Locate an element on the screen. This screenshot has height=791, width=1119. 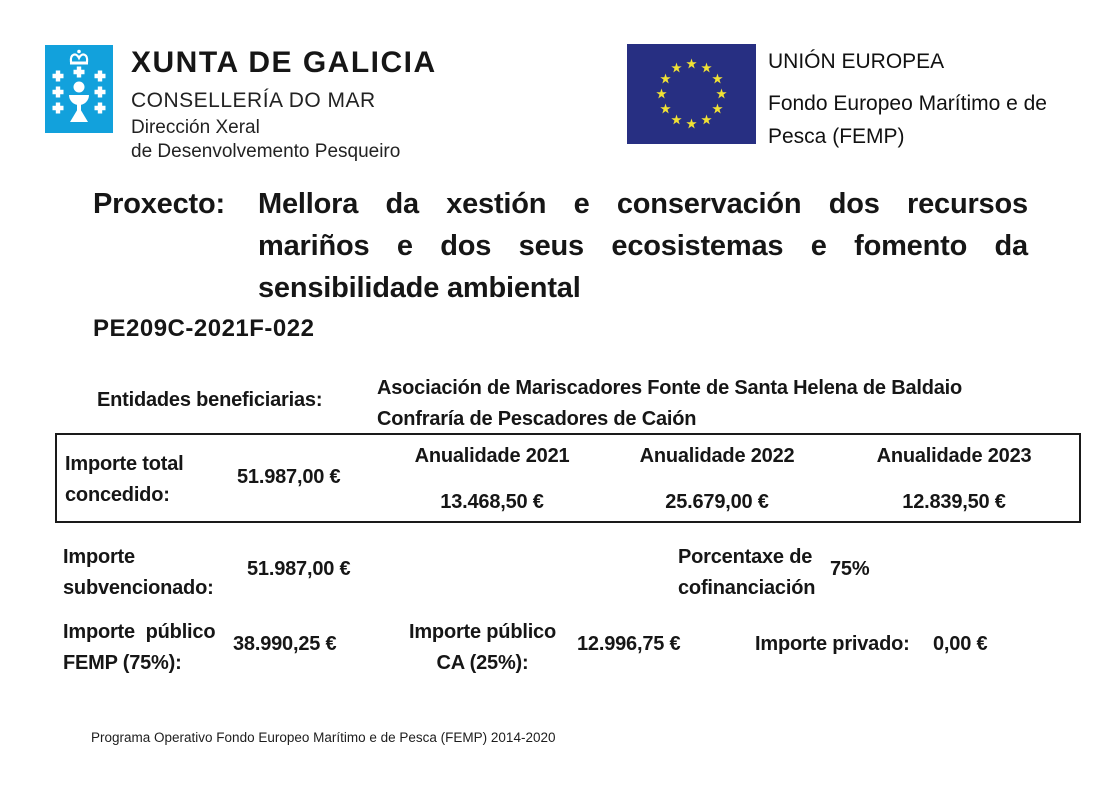
importe-publico-femp-label: Importe público FEMP (75%): is located at coordinates (139, 647).